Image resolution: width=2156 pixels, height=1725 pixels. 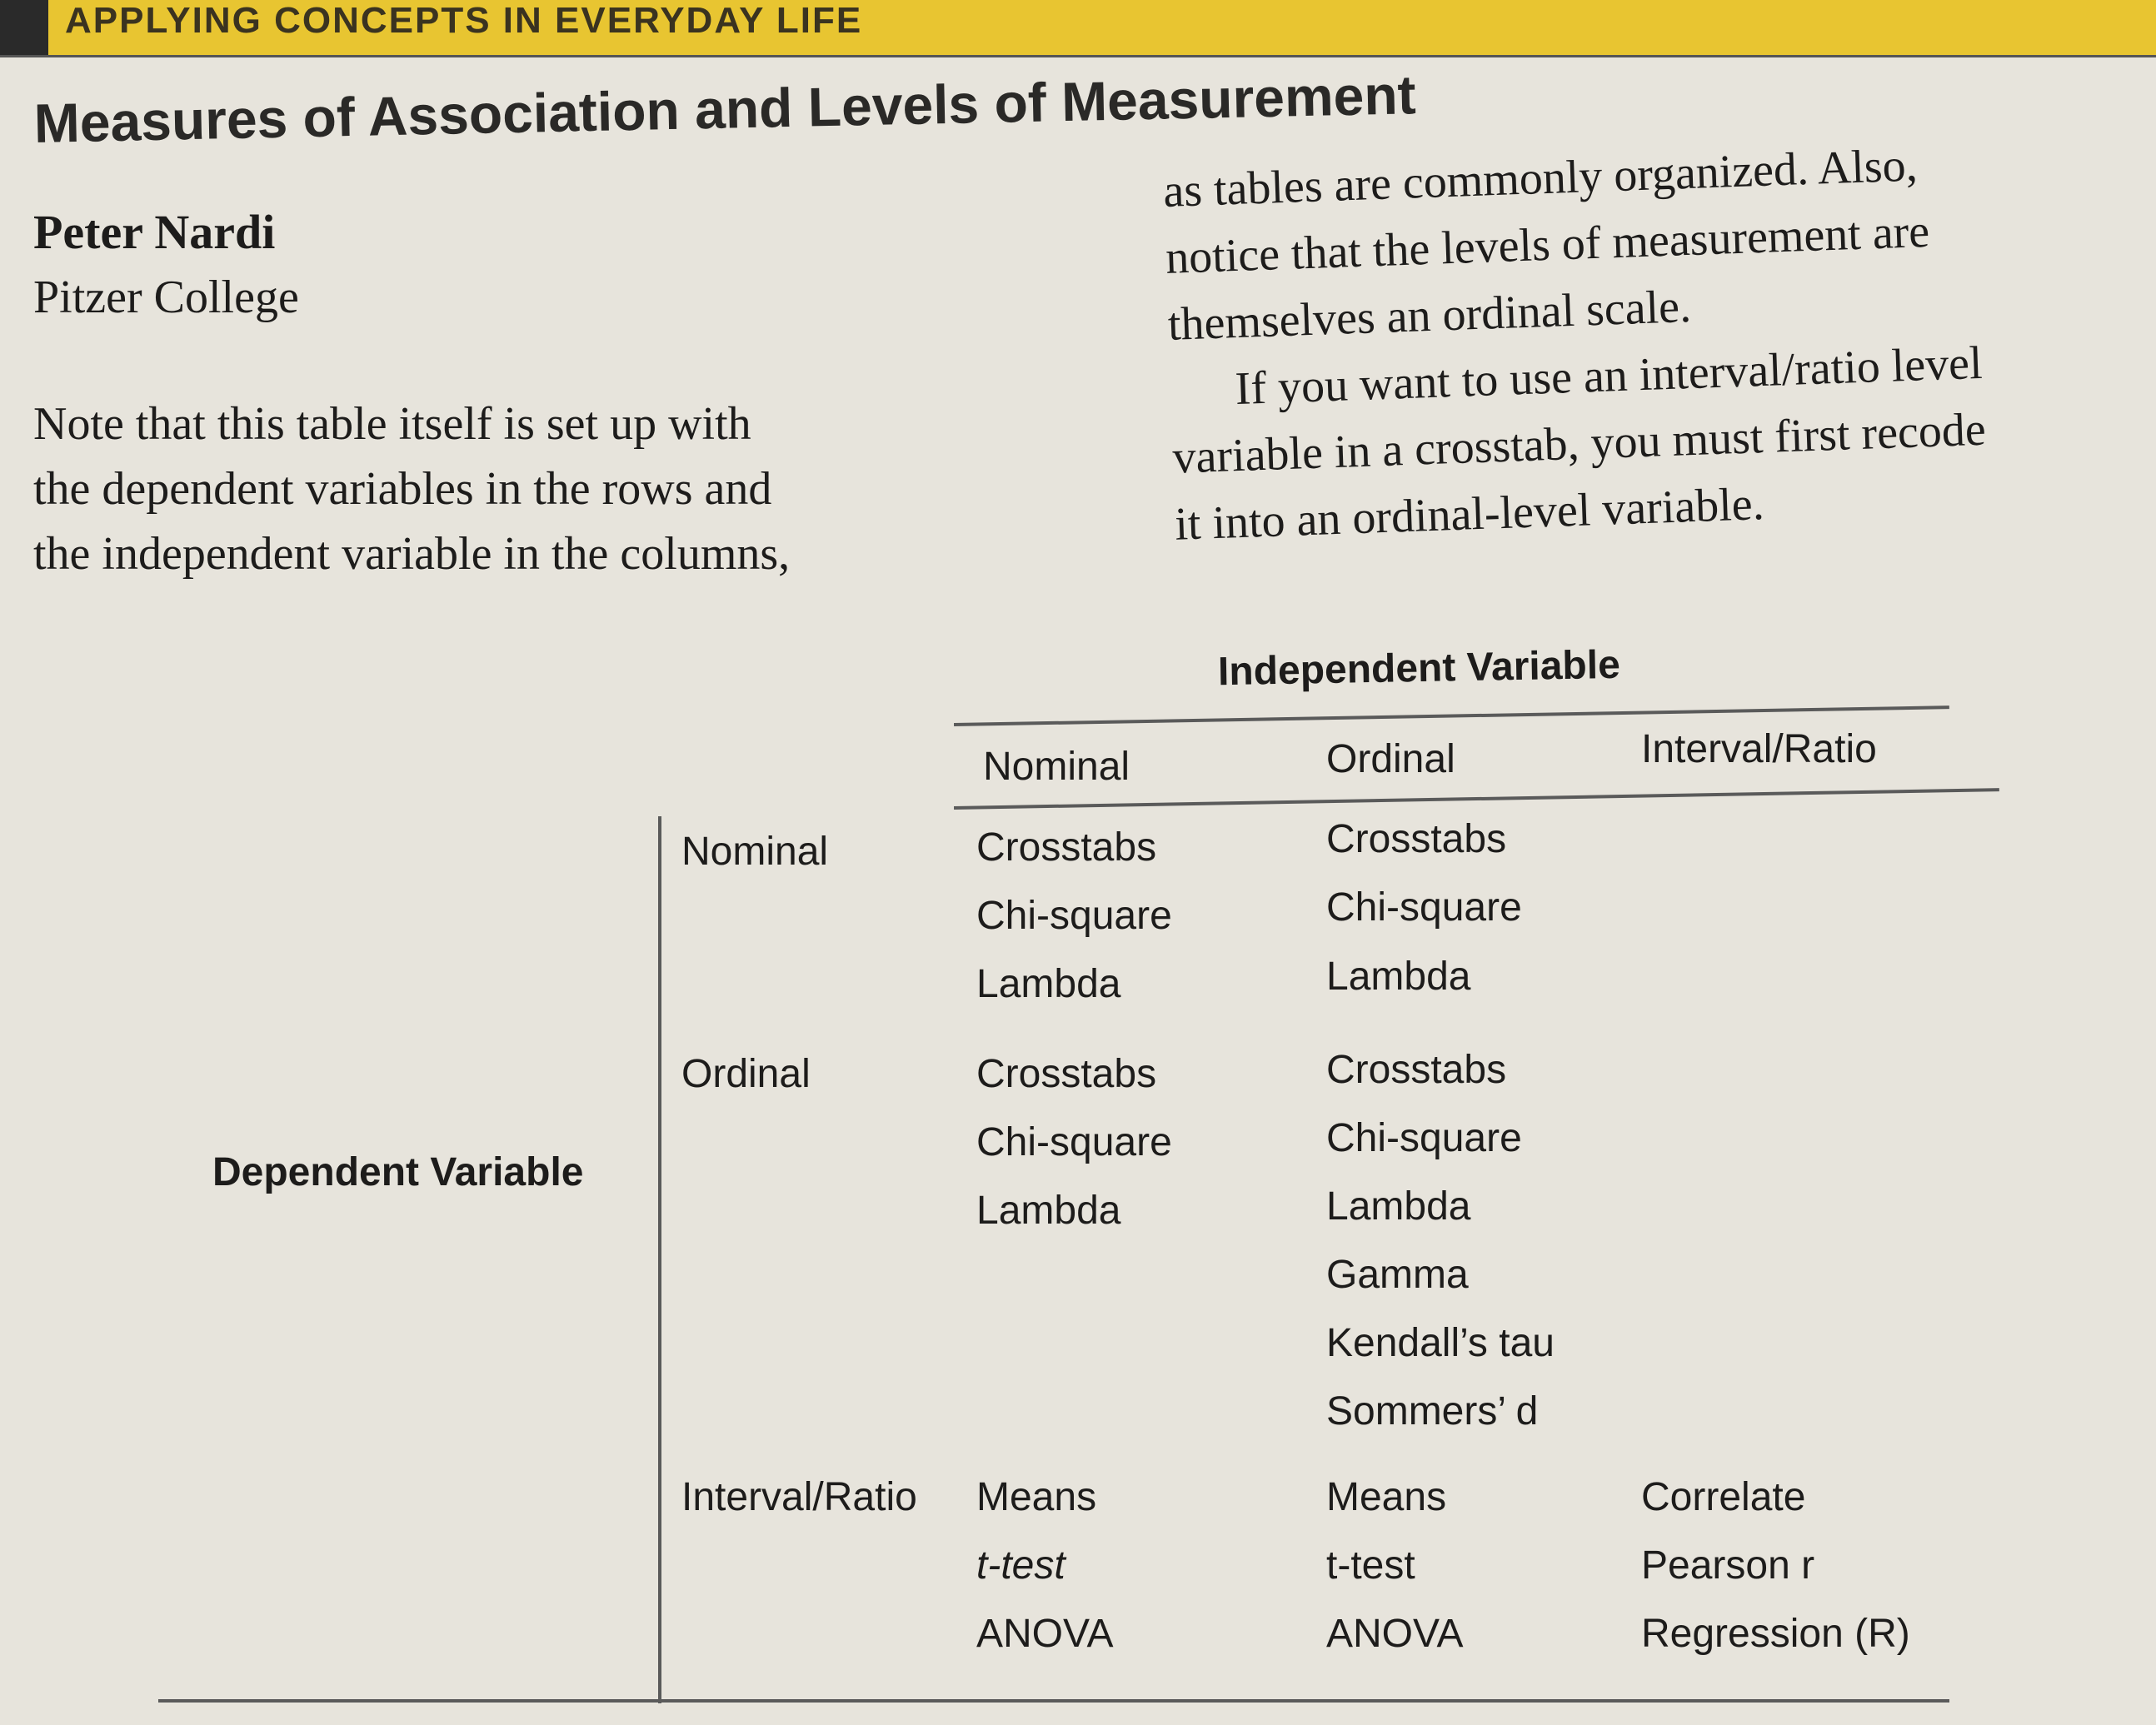 I want to click on banner-text: APPLYING CONCEPTS IN EVERYDAY LIFE, so click(x=464, y=20).